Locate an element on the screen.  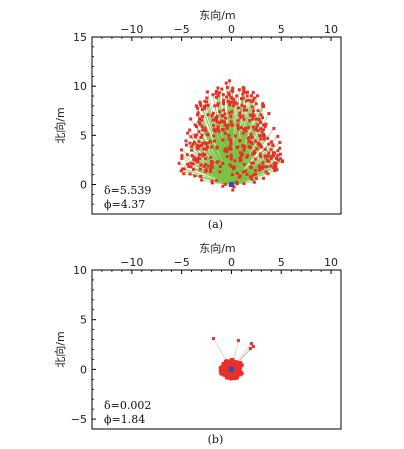
phi-annotation-b: ϕ=1.84 is located at coordinates (124, 419).